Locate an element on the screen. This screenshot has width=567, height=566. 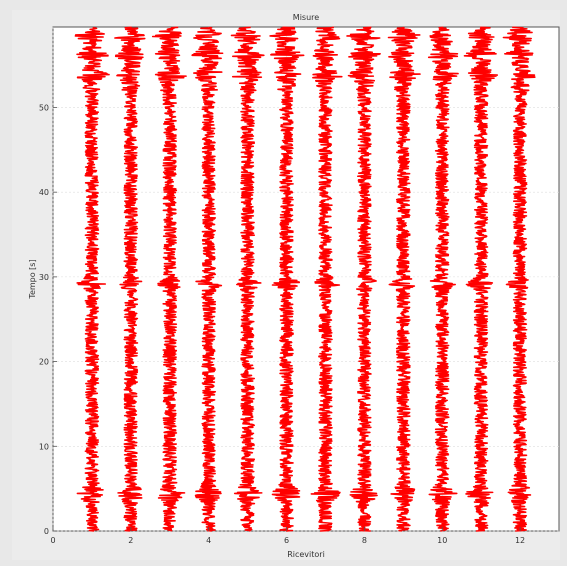
chart-title: Misure is located at coordinates (306, 17).